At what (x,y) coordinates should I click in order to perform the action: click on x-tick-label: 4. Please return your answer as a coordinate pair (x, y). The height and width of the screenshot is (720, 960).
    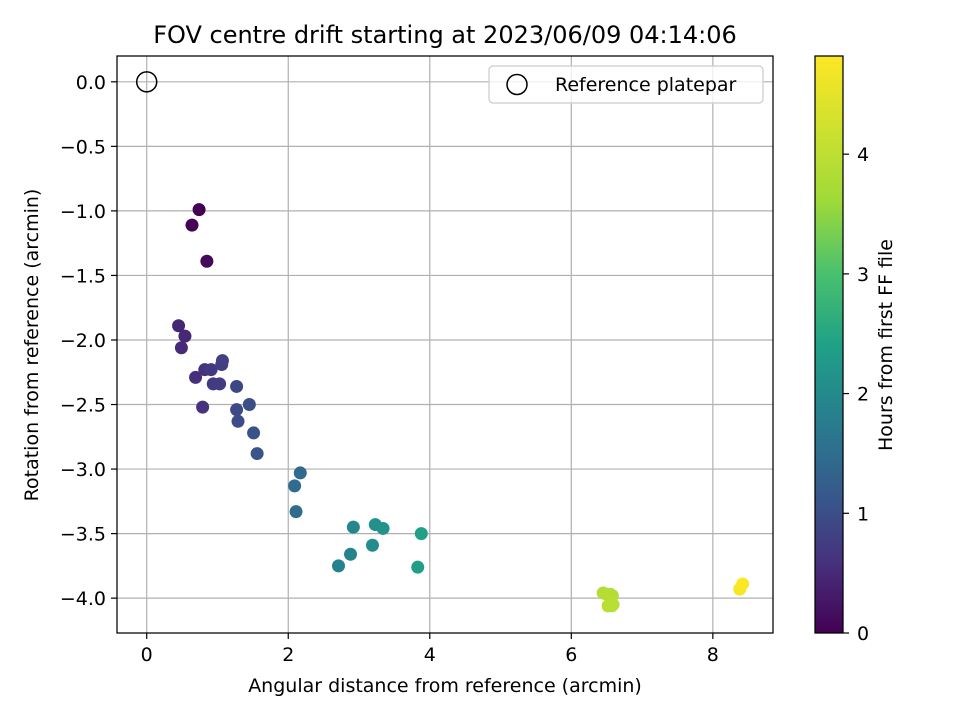
    Looking at the image, I should click on (430, 655).